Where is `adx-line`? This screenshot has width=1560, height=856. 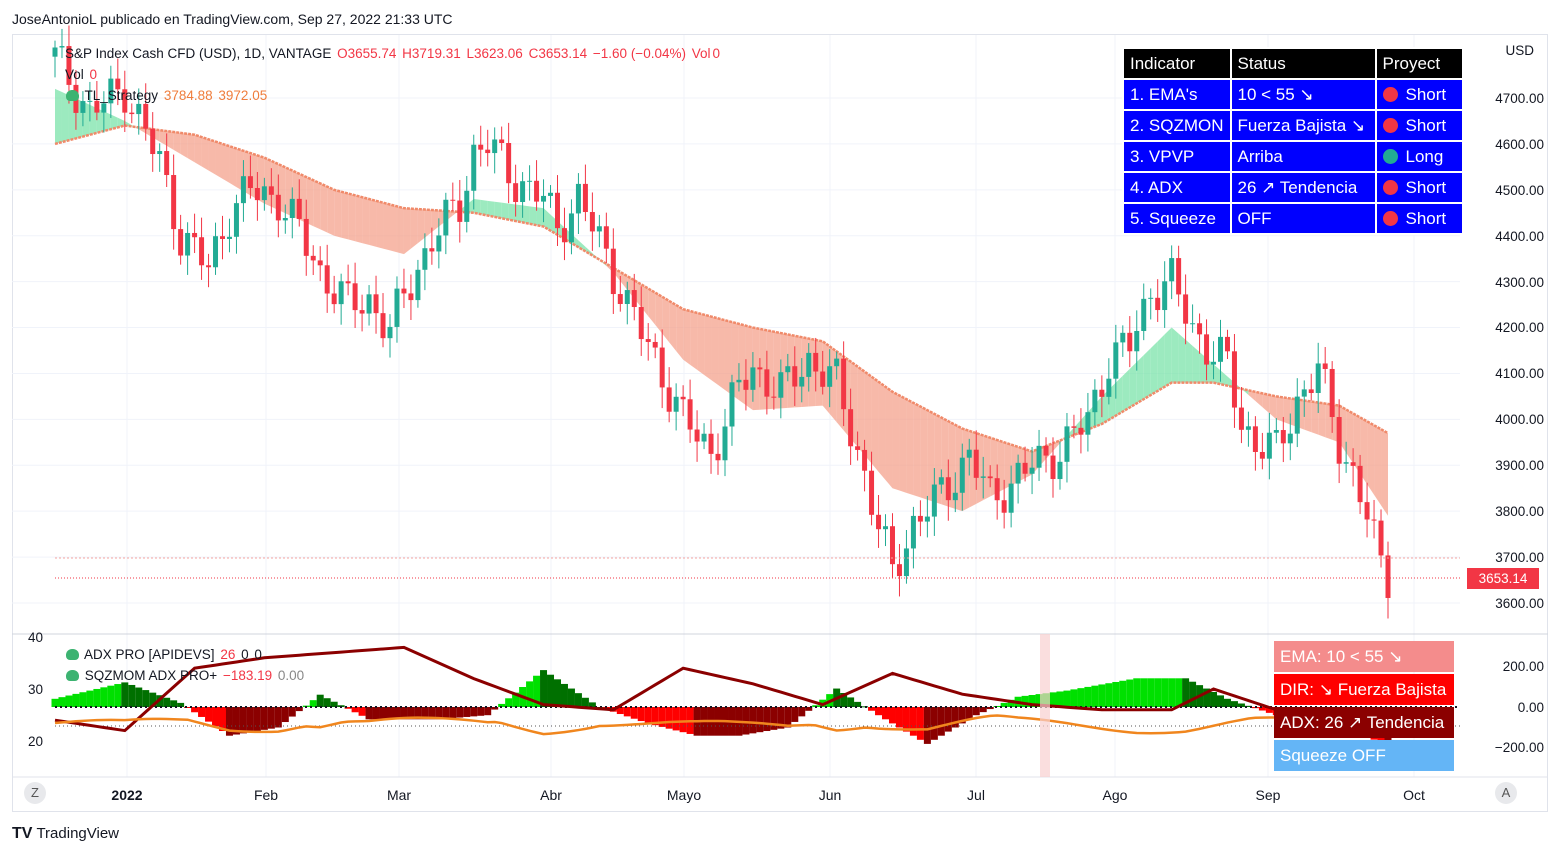 adx-line is located at coordinates (721, 689).